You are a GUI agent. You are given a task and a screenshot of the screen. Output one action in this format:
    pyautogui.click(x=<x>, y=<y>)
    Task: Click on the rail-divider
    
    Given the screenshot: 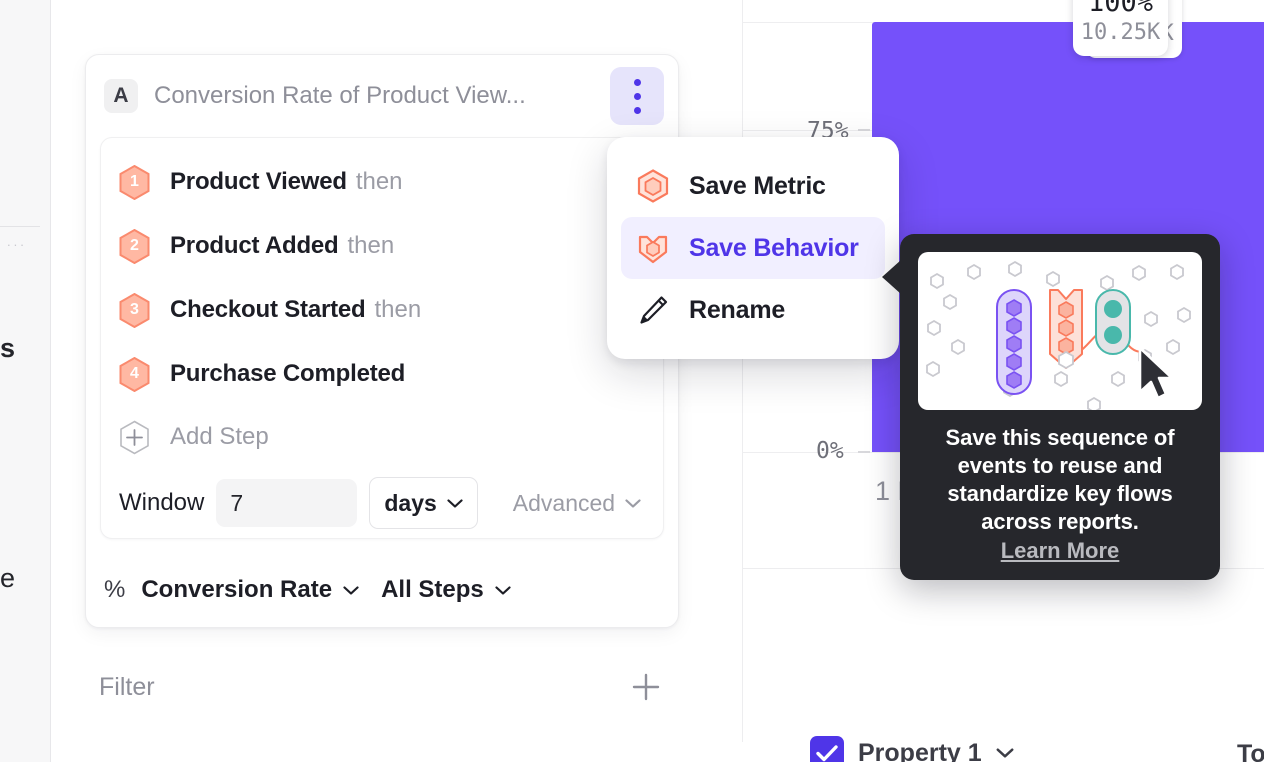 What is the action you would take?
    pyautogui.click(x=20, y=226)
    